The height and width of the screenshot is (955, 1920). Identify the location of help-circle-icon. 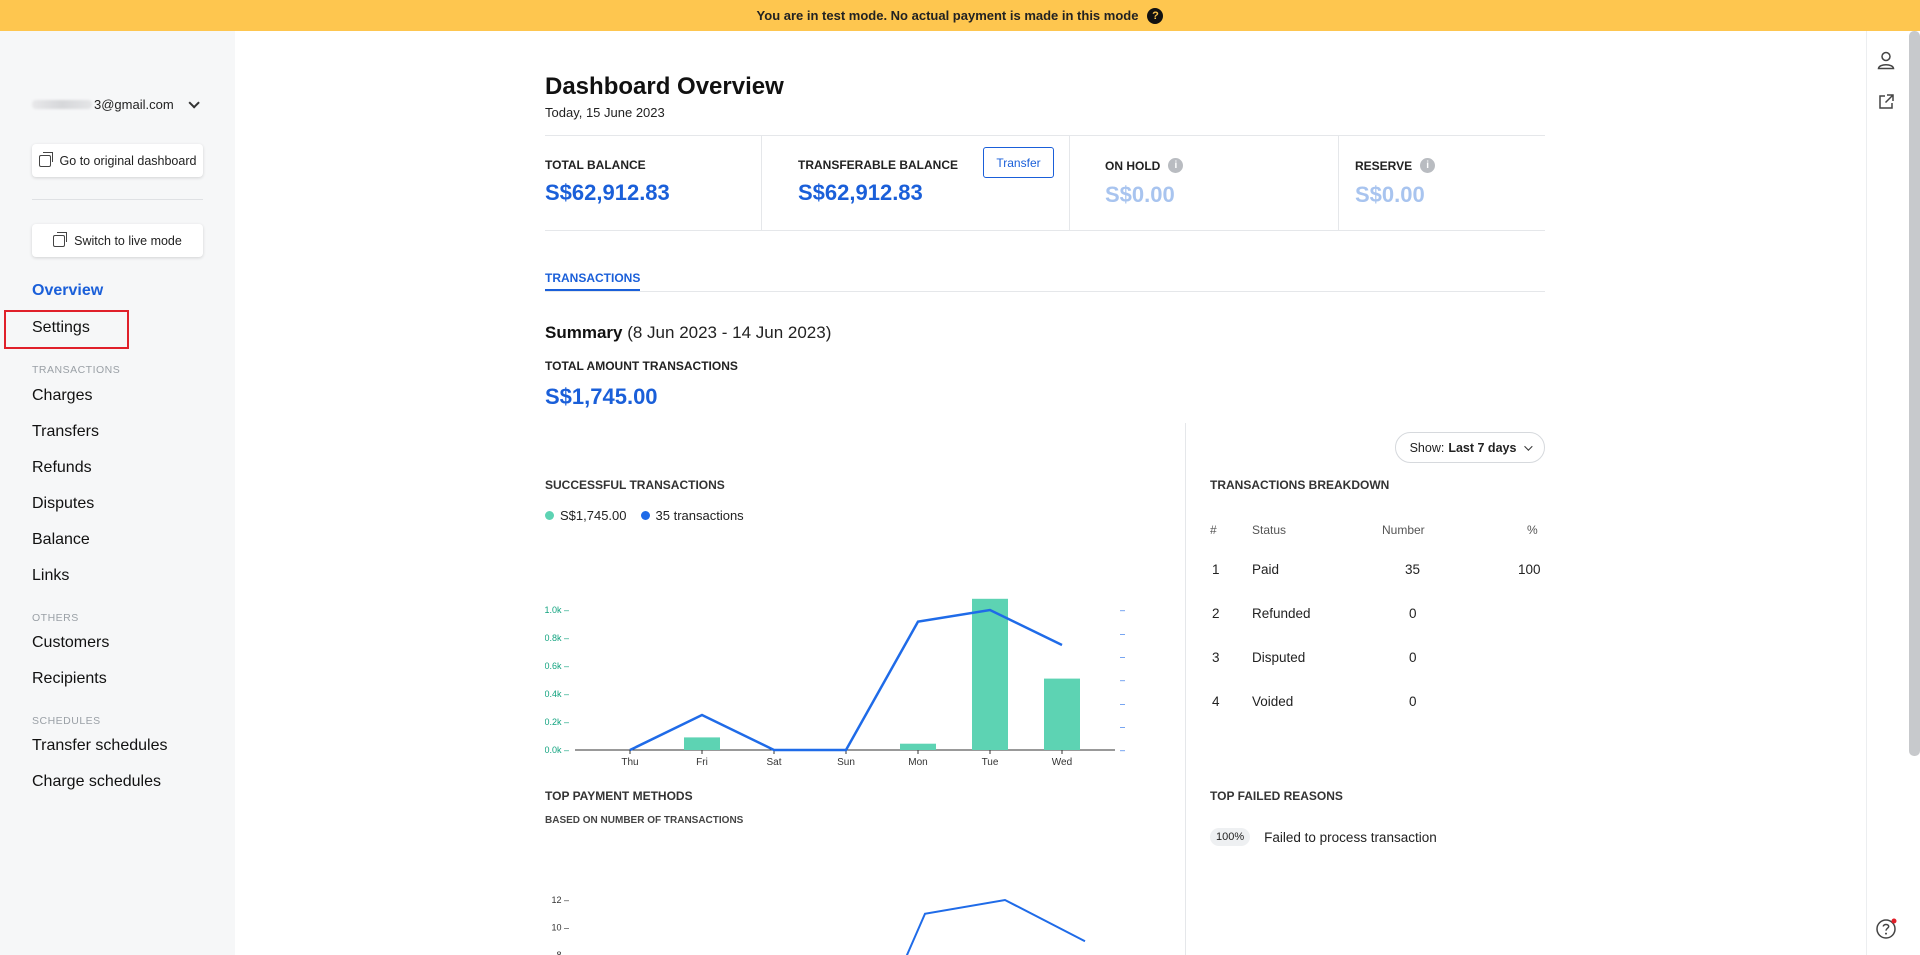
(1886, 929).